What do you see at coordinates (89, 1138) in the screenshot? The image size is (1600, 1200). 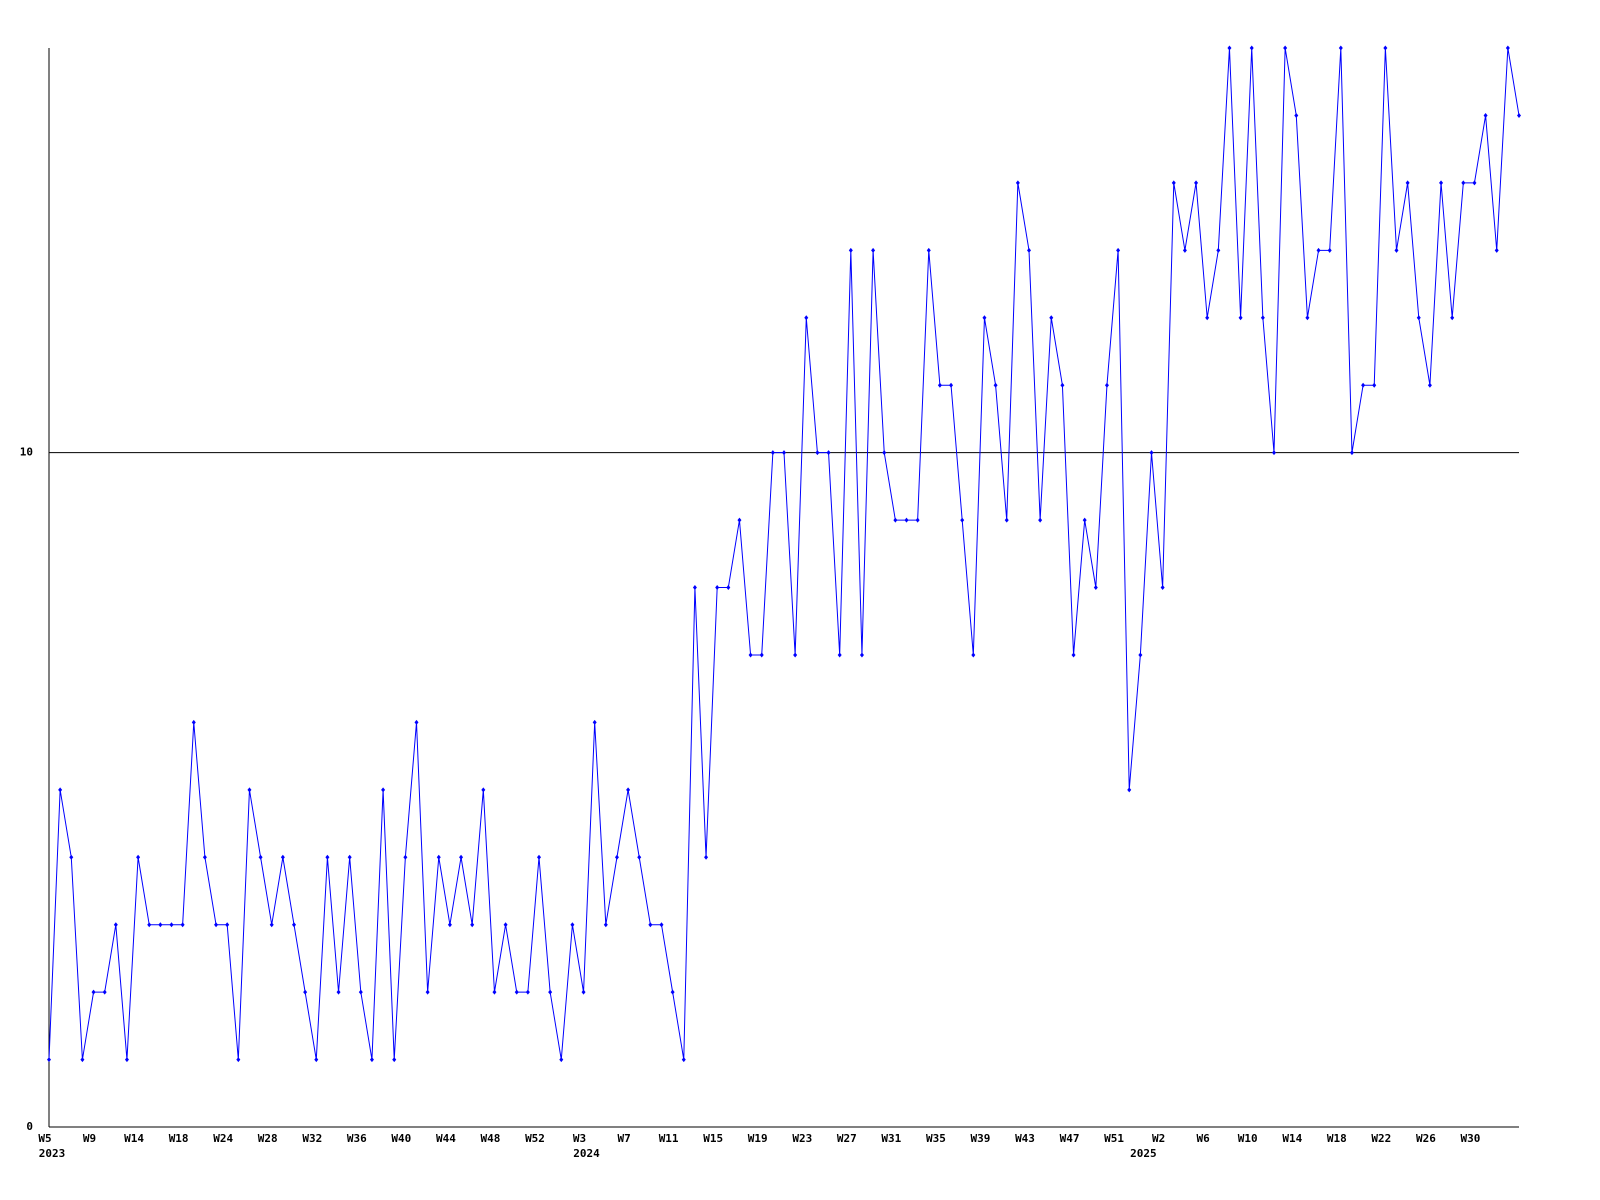 I see `x-tick-label: W9` at bounding box center [89, 1138].